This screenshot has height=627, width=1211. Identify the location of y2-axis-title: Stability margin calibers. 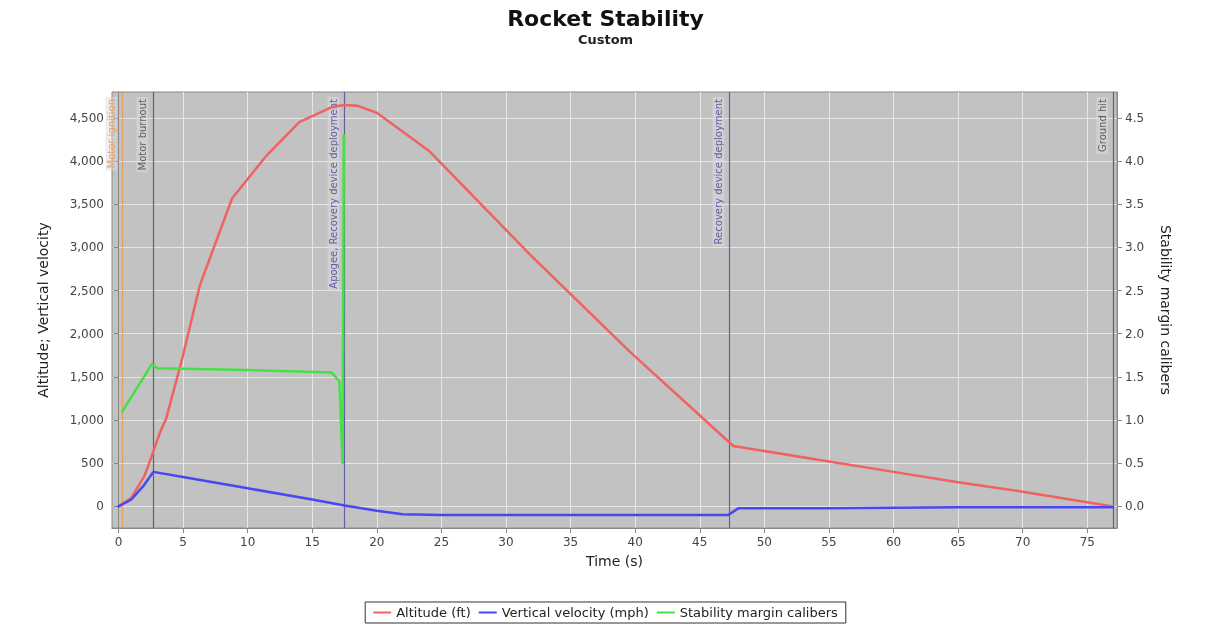
(1166, 310).